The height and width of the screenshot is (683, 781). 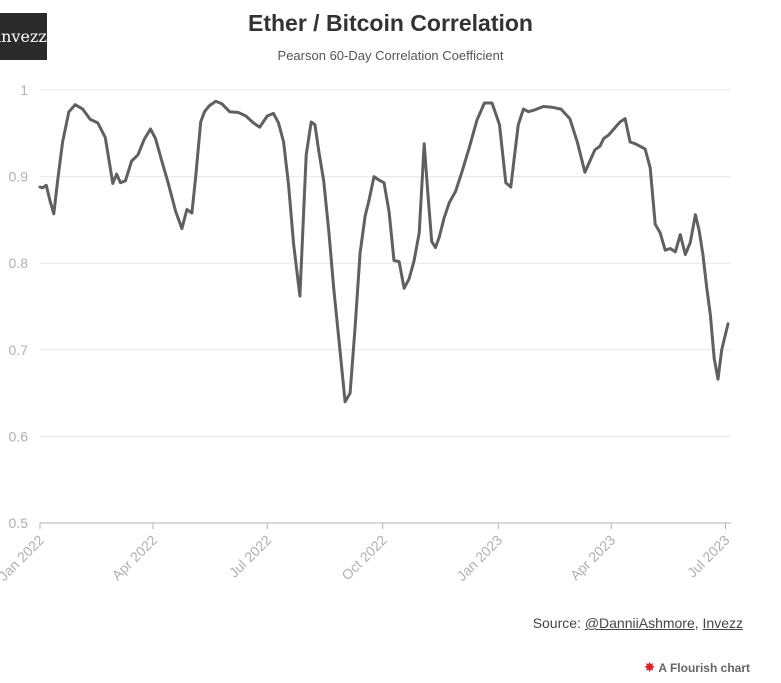 What do you see at coordinates (390, 55) in the screenshot?
I see `chart-subtitle: Pearson 60-Day Correlation Coefficient` at bounding box center [390, 55].